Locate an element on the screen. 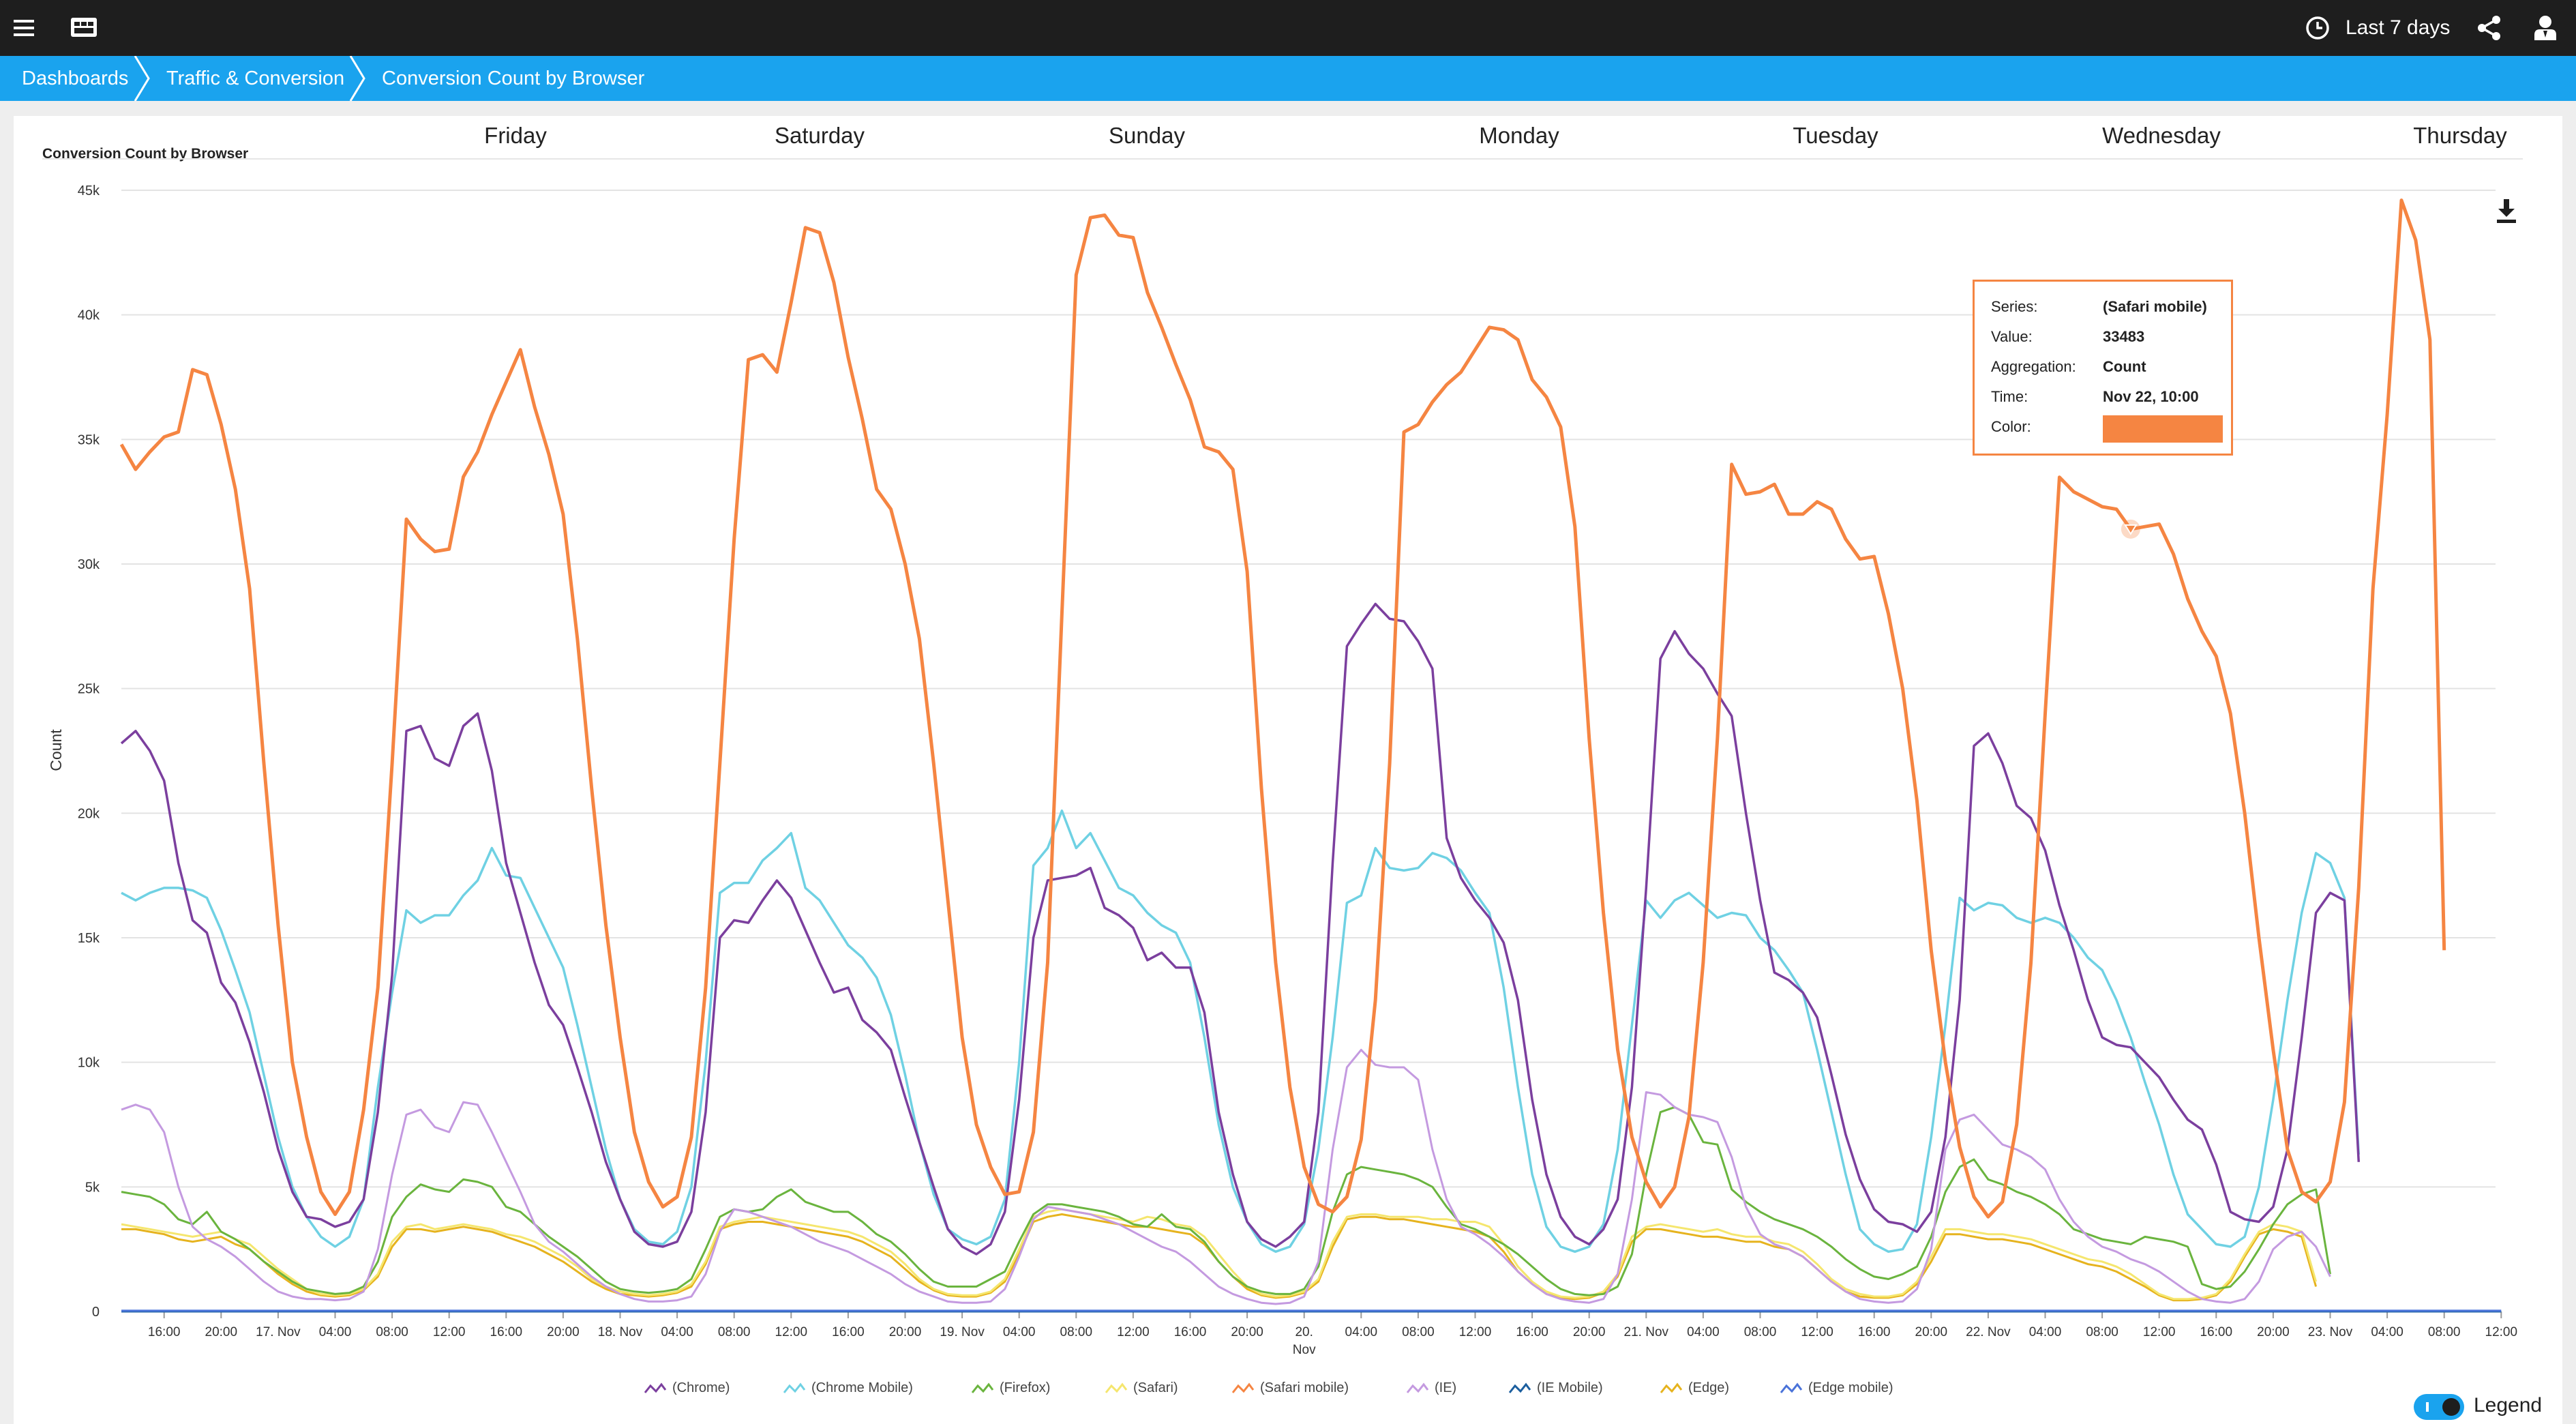 The width and height of the screenshot is (2576, 1424). legend-item-safari: (Safari) is located at coordinates (1141, 1388).